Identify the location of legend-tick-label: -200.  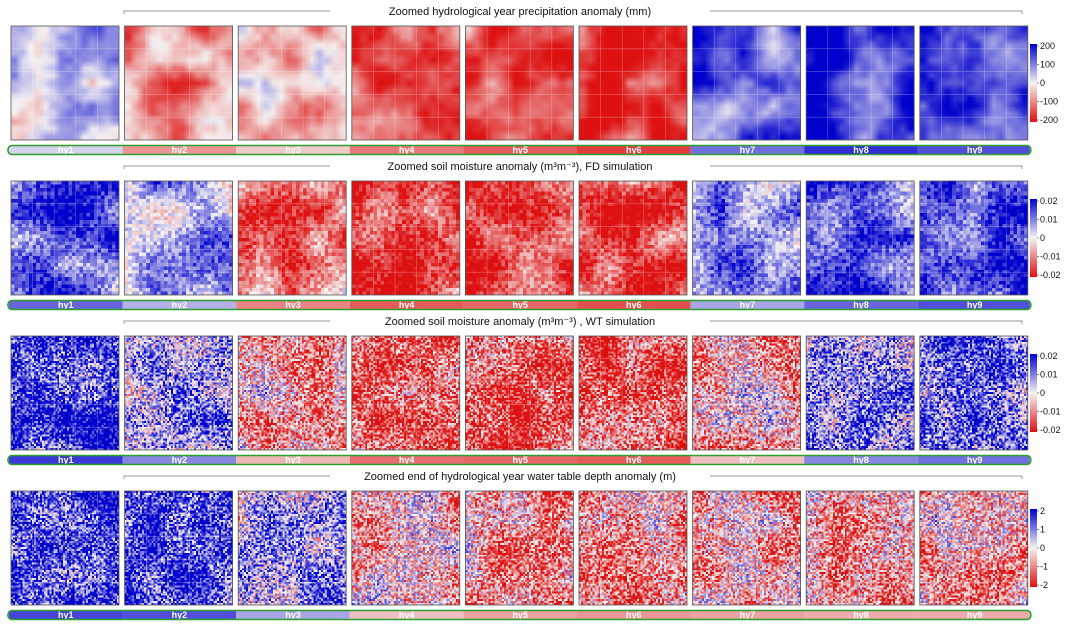
(1049, 120).